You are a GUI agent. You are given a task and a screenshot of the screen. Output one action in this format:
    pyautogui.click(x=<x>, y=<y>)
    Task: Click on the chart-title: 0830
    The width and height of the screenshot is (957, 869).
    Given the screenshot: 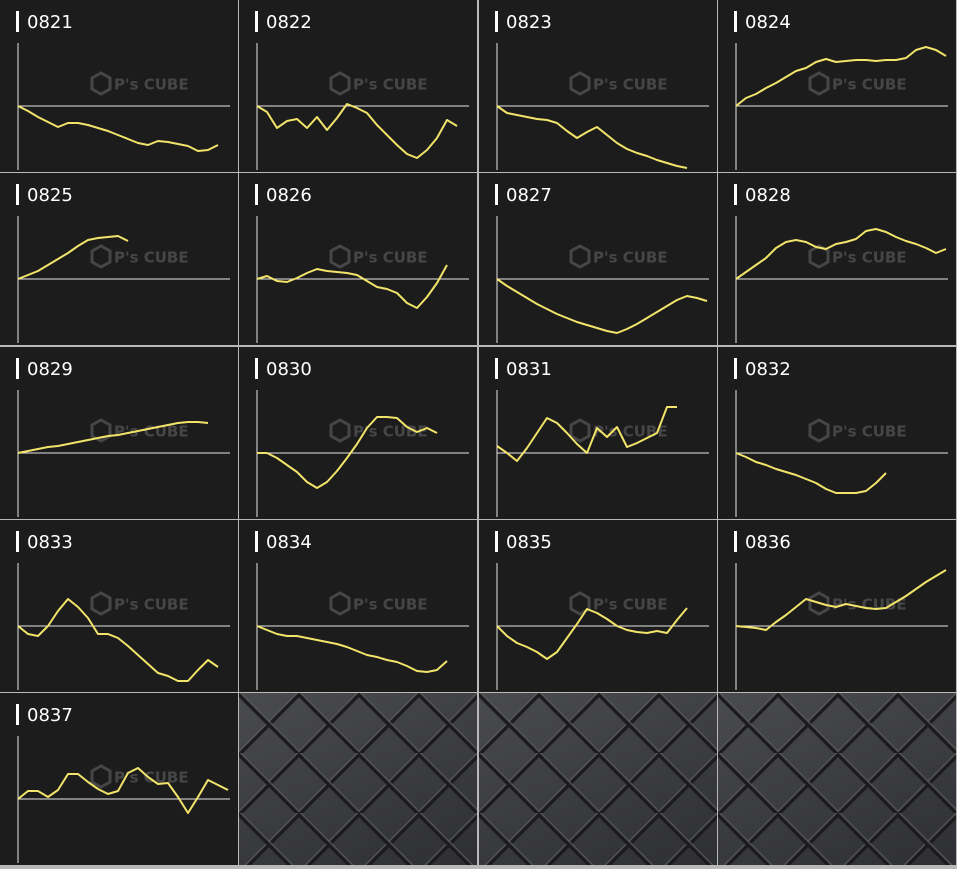 What is the action you would take?
    pyautogui.click(x=289, y=369)
    